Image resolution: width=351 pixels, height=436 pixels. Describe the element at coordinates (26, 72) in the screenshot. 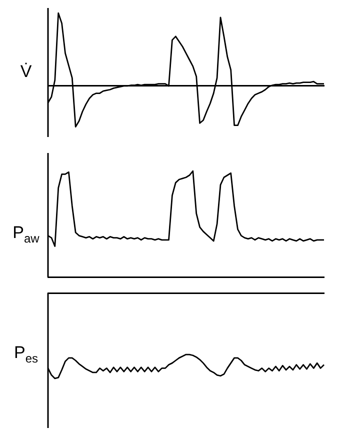

I see `y-axis-title: V̇` at that location.